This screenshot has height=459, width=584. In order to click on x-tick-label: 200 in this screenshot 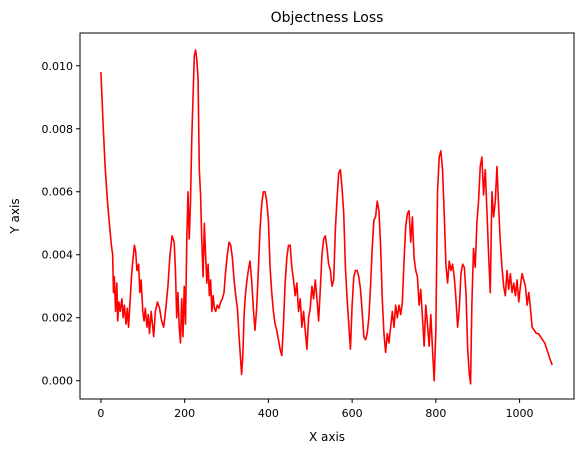, I will do `click(184, 413)`.